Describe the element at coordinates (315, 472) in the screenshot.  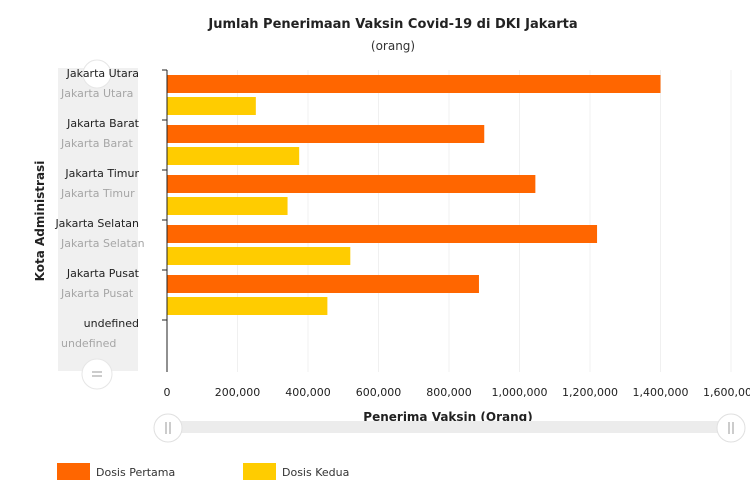
I see `legend-label-dosis-kedua: Dosis Kedua` at that location.